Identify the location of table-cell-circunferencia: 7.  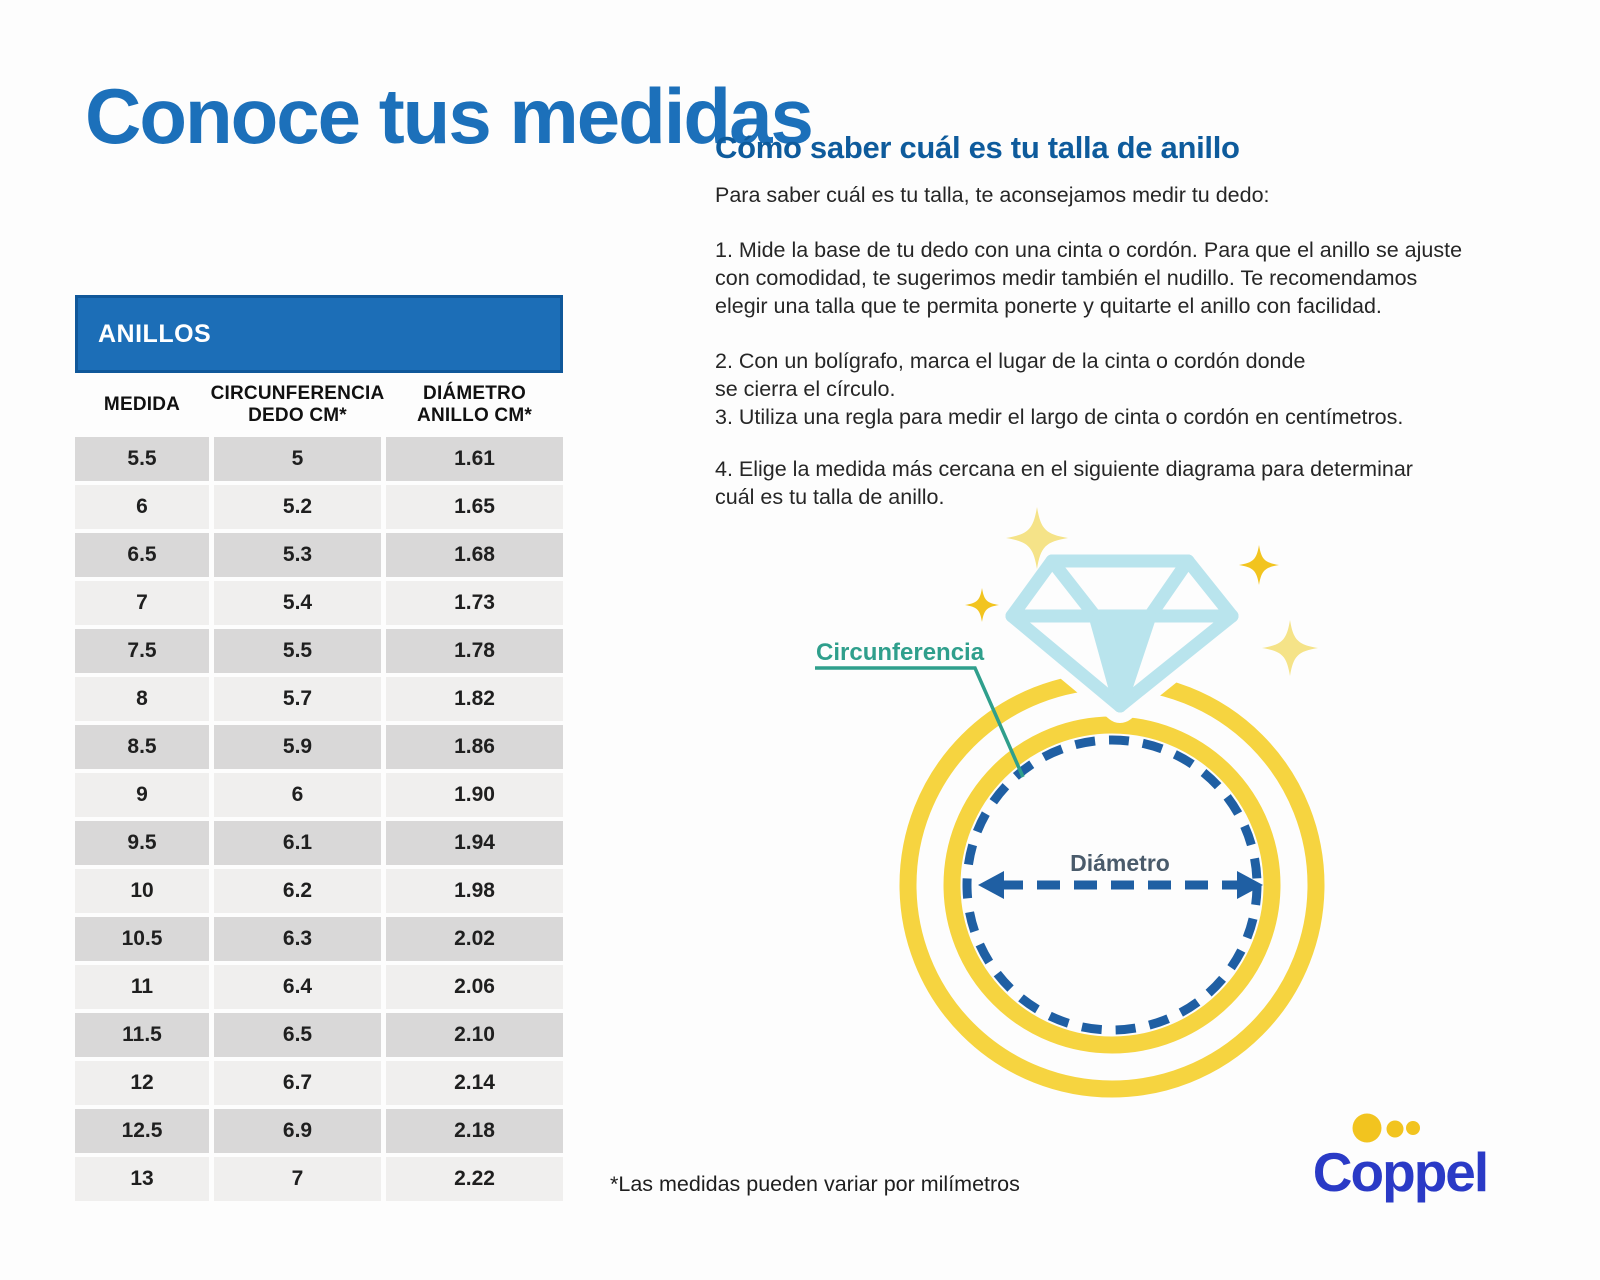
(297, 1179).